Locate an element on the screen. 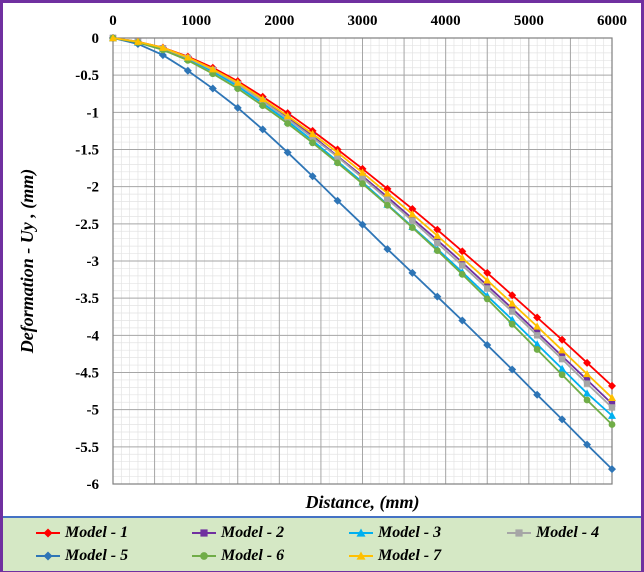 This screenshot has width=644, height=572. legend-item-model-5: Model - 5 is located at coordinates (81, 556).